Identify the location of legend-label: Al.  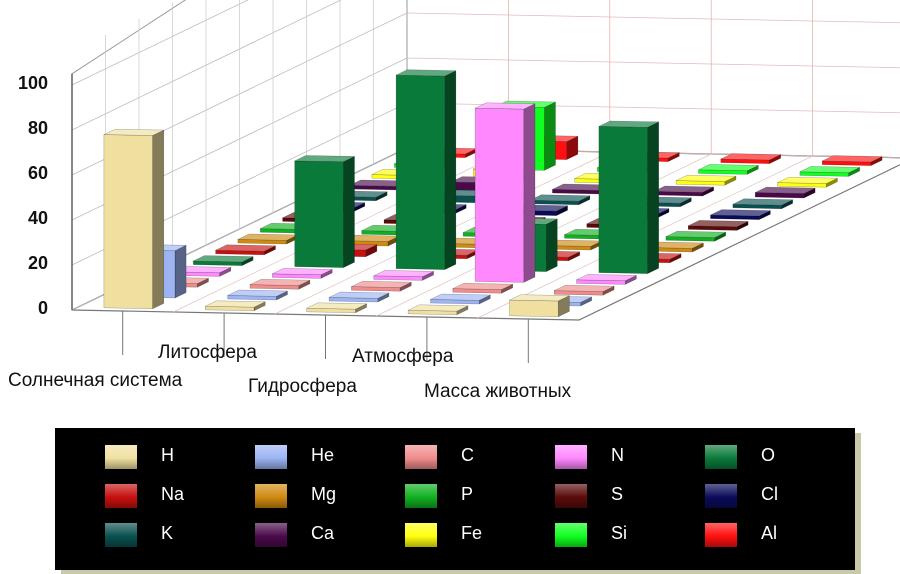
(769, 533).